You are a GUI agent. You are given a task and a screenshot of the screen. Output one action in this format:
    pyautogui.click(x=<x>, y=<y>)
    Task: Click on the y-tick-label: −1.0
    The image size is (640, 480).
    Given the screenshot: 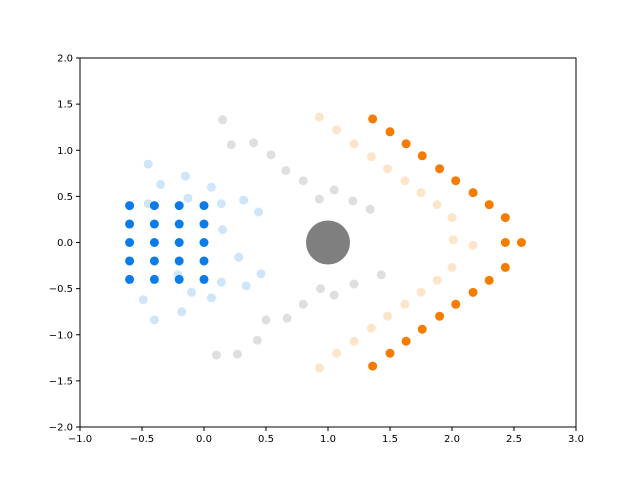 What is the action you would take?
    pyautogui.click(x=61, y=335)
    